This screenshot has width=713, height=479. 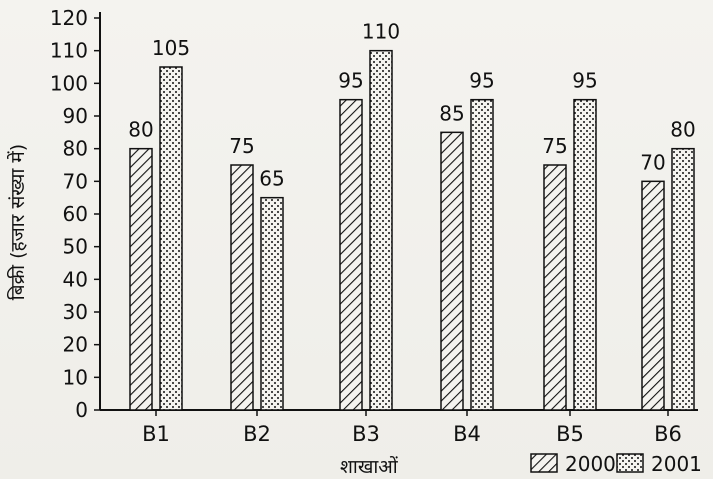 What do you see at coordinates (242, 287) in the screenshot?
I see `bar-b2-2000` at bounding box center [242, 287].